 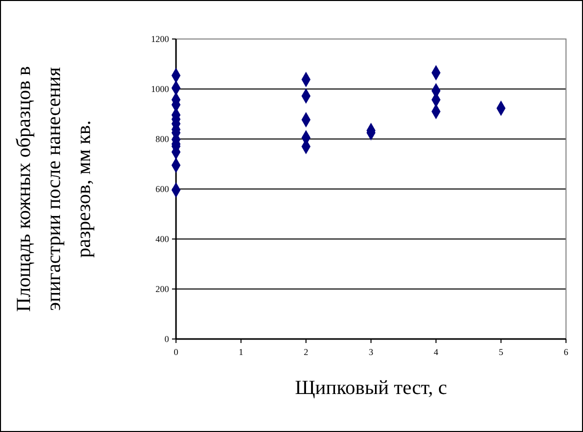 What do you see at coordinates (163, 289) in the screenshot?
I see `y-tick-label: 200` at bounding box center [163, 289].